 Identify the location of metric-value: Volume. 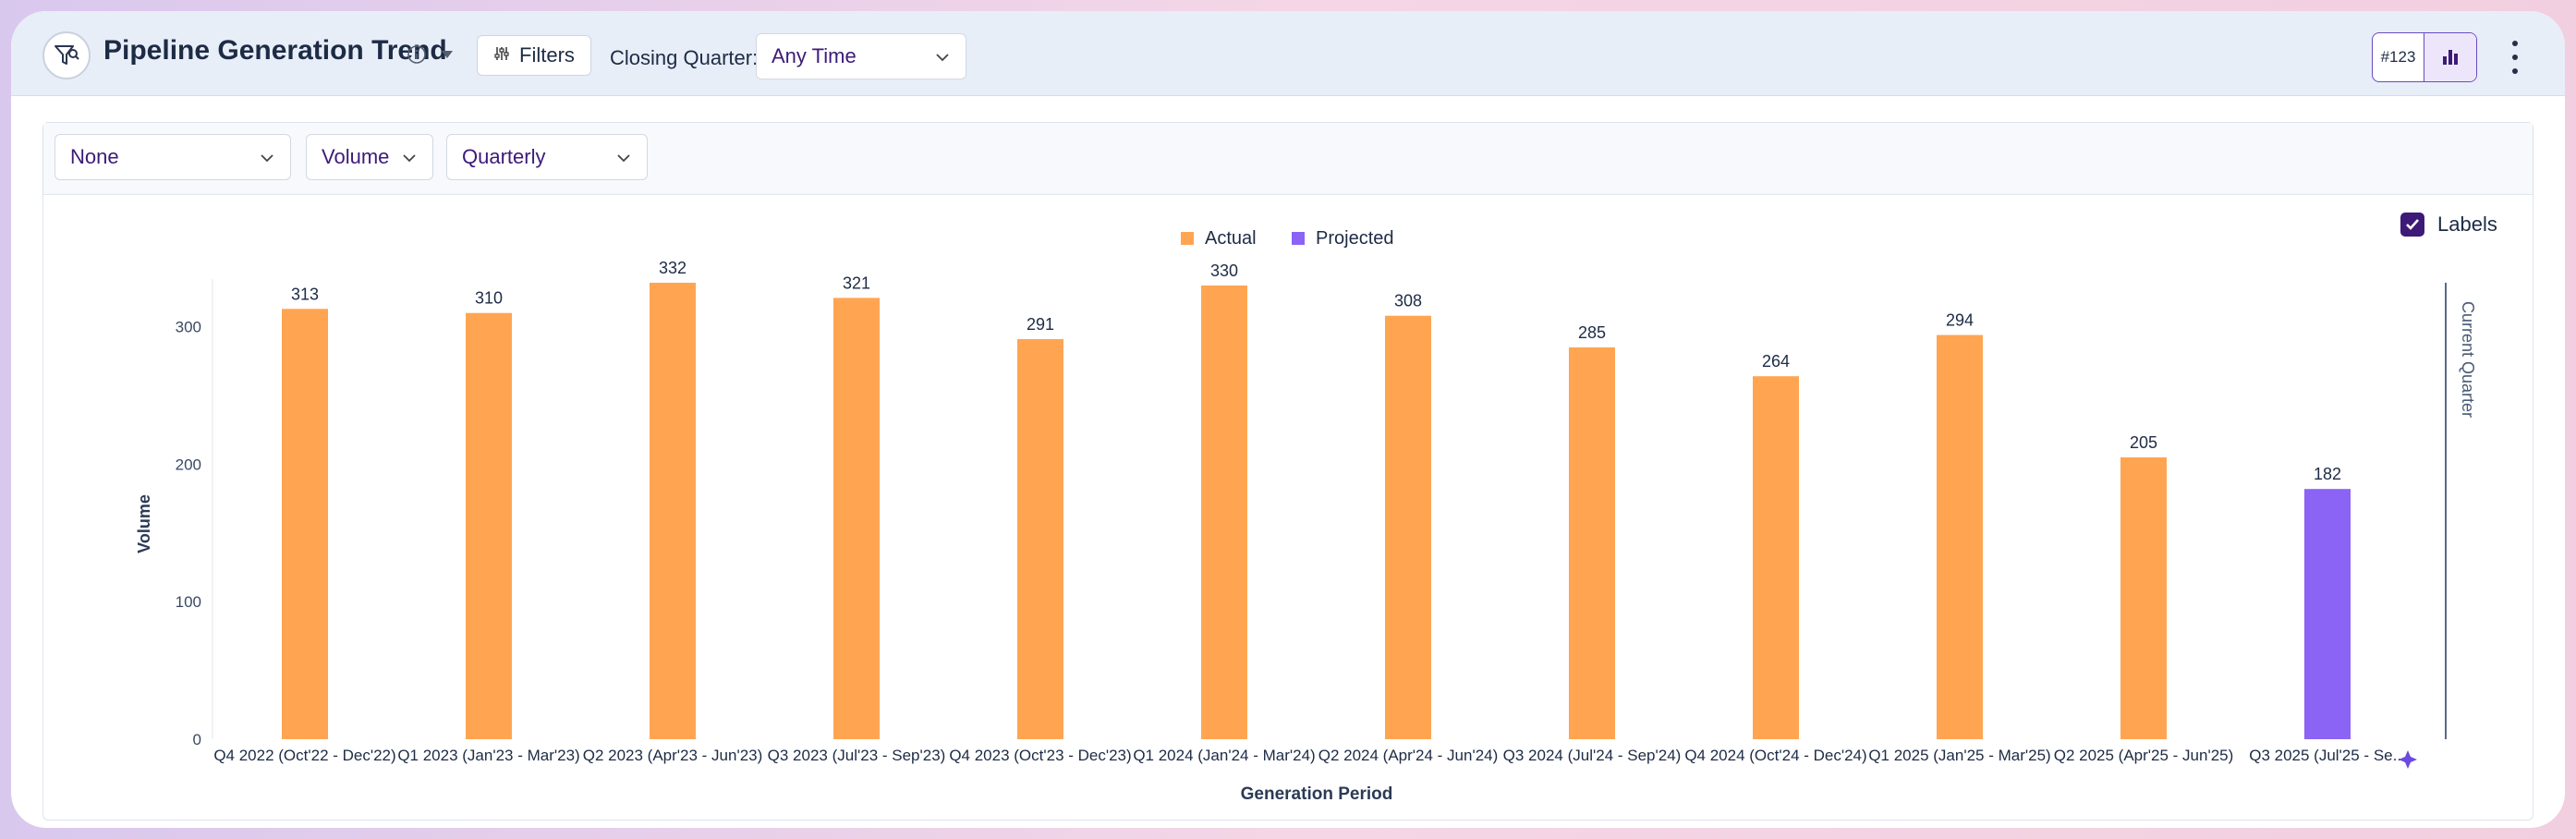
(356, 156).